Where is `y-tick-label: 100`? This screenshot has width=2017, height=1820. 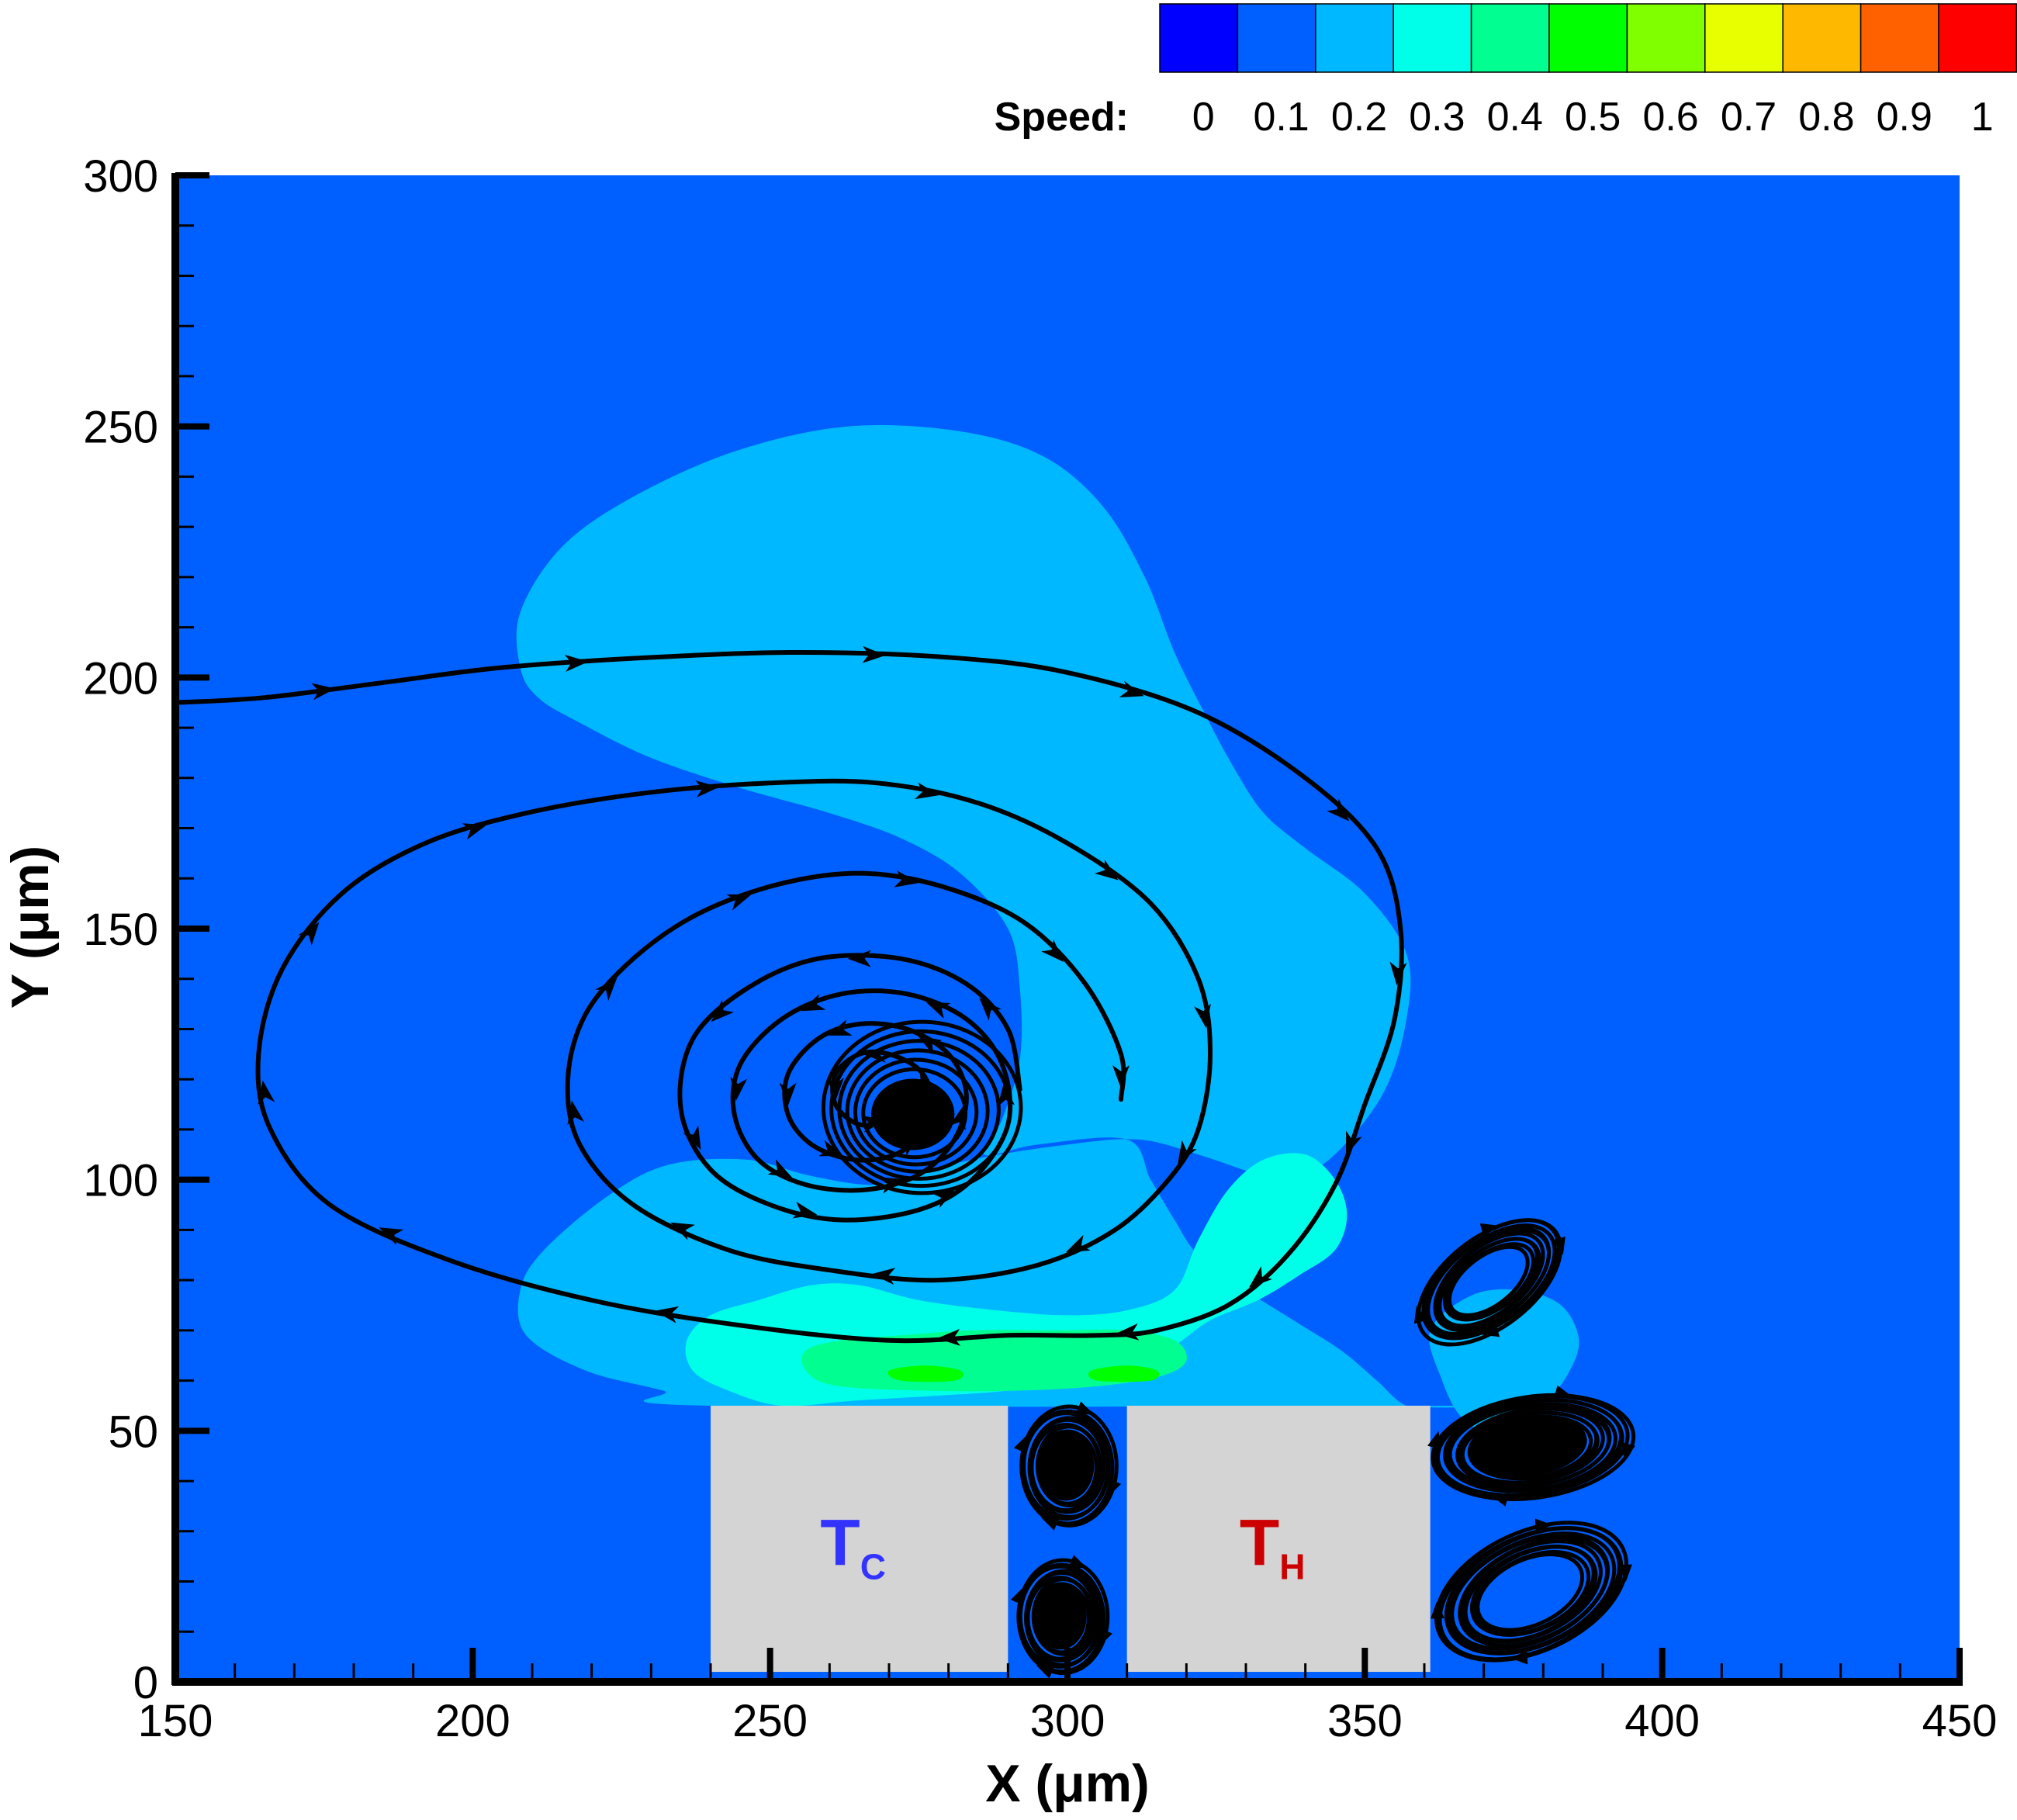 y-tick-label: 100 is located at coordinates (120, 1181).